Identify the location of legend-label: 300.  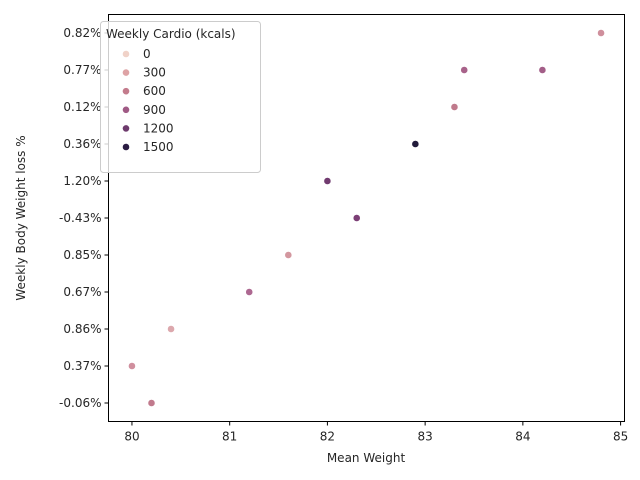
(154, 73).